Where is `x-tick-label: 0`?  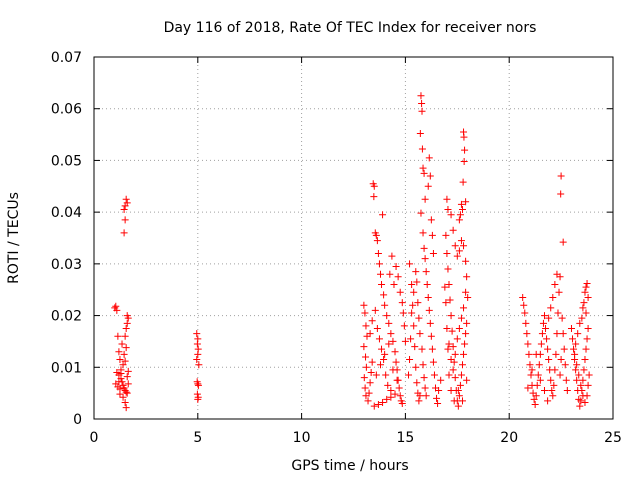
x-tick-label: 0 is located at coordinates (94, 438).